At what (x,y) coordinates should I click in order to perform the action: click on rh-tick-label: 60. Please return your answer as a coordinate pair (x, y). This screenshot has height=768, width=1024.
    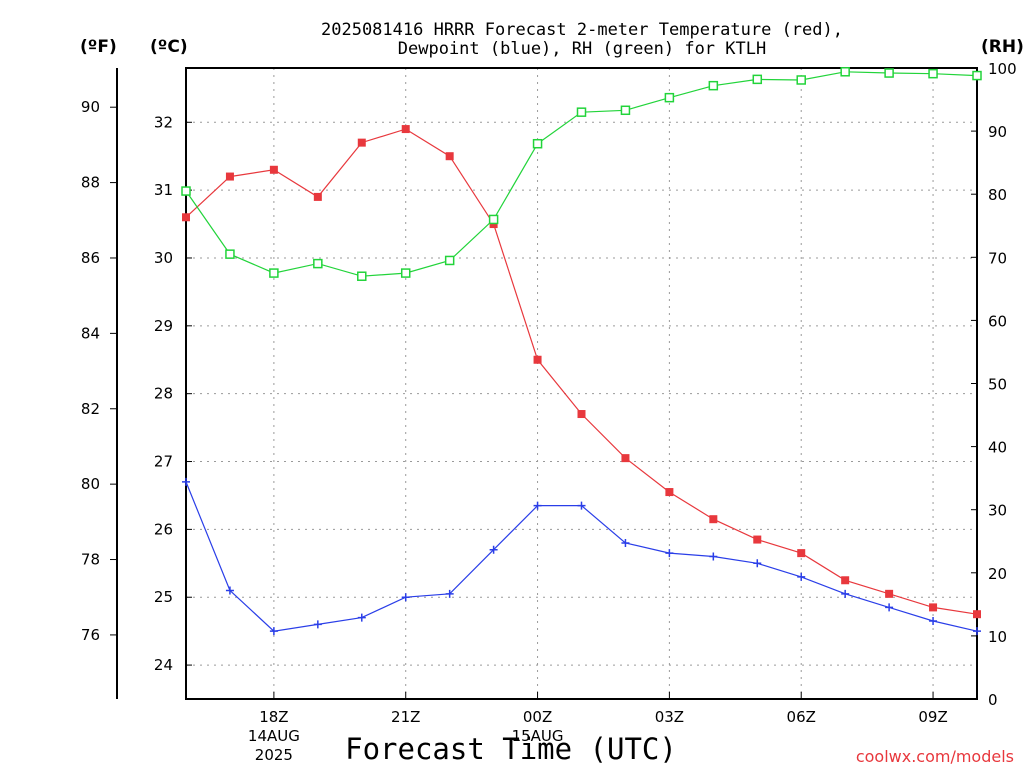
    Looking at the image, I should click on (997, 321).